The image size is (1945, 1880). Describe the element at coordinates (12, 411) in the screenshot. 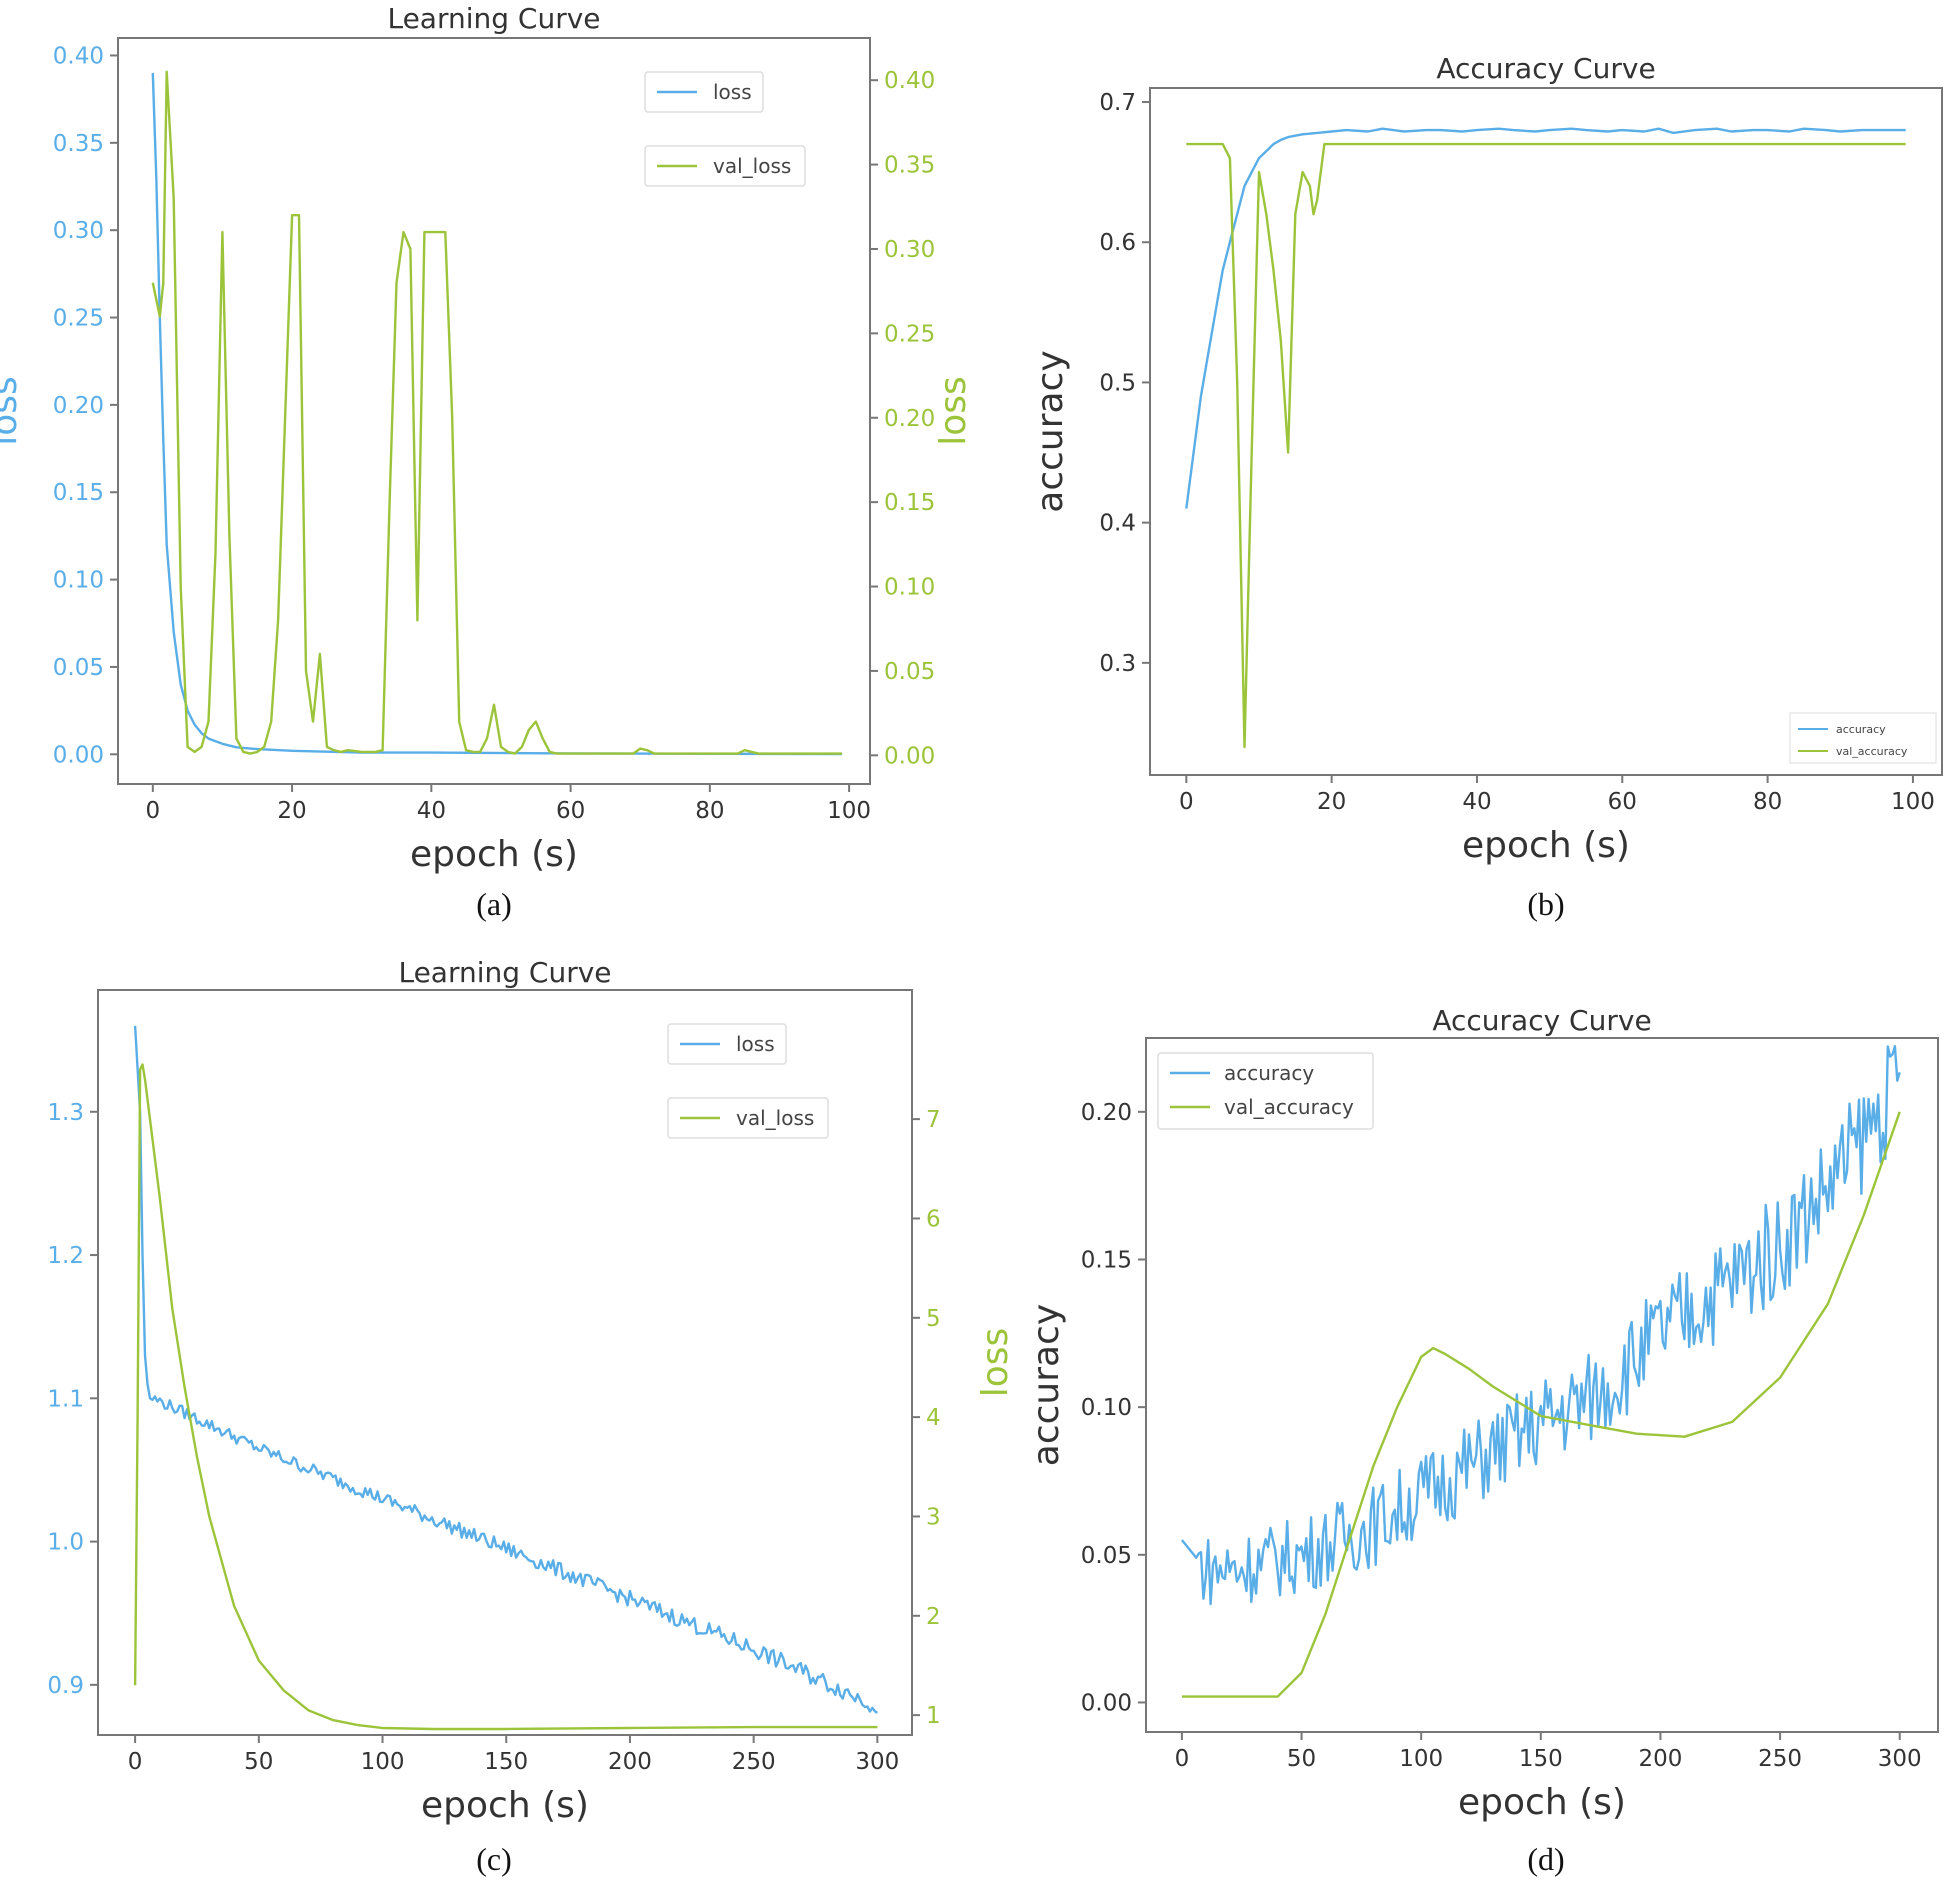

I see `y-axis-label: loss` at that location.